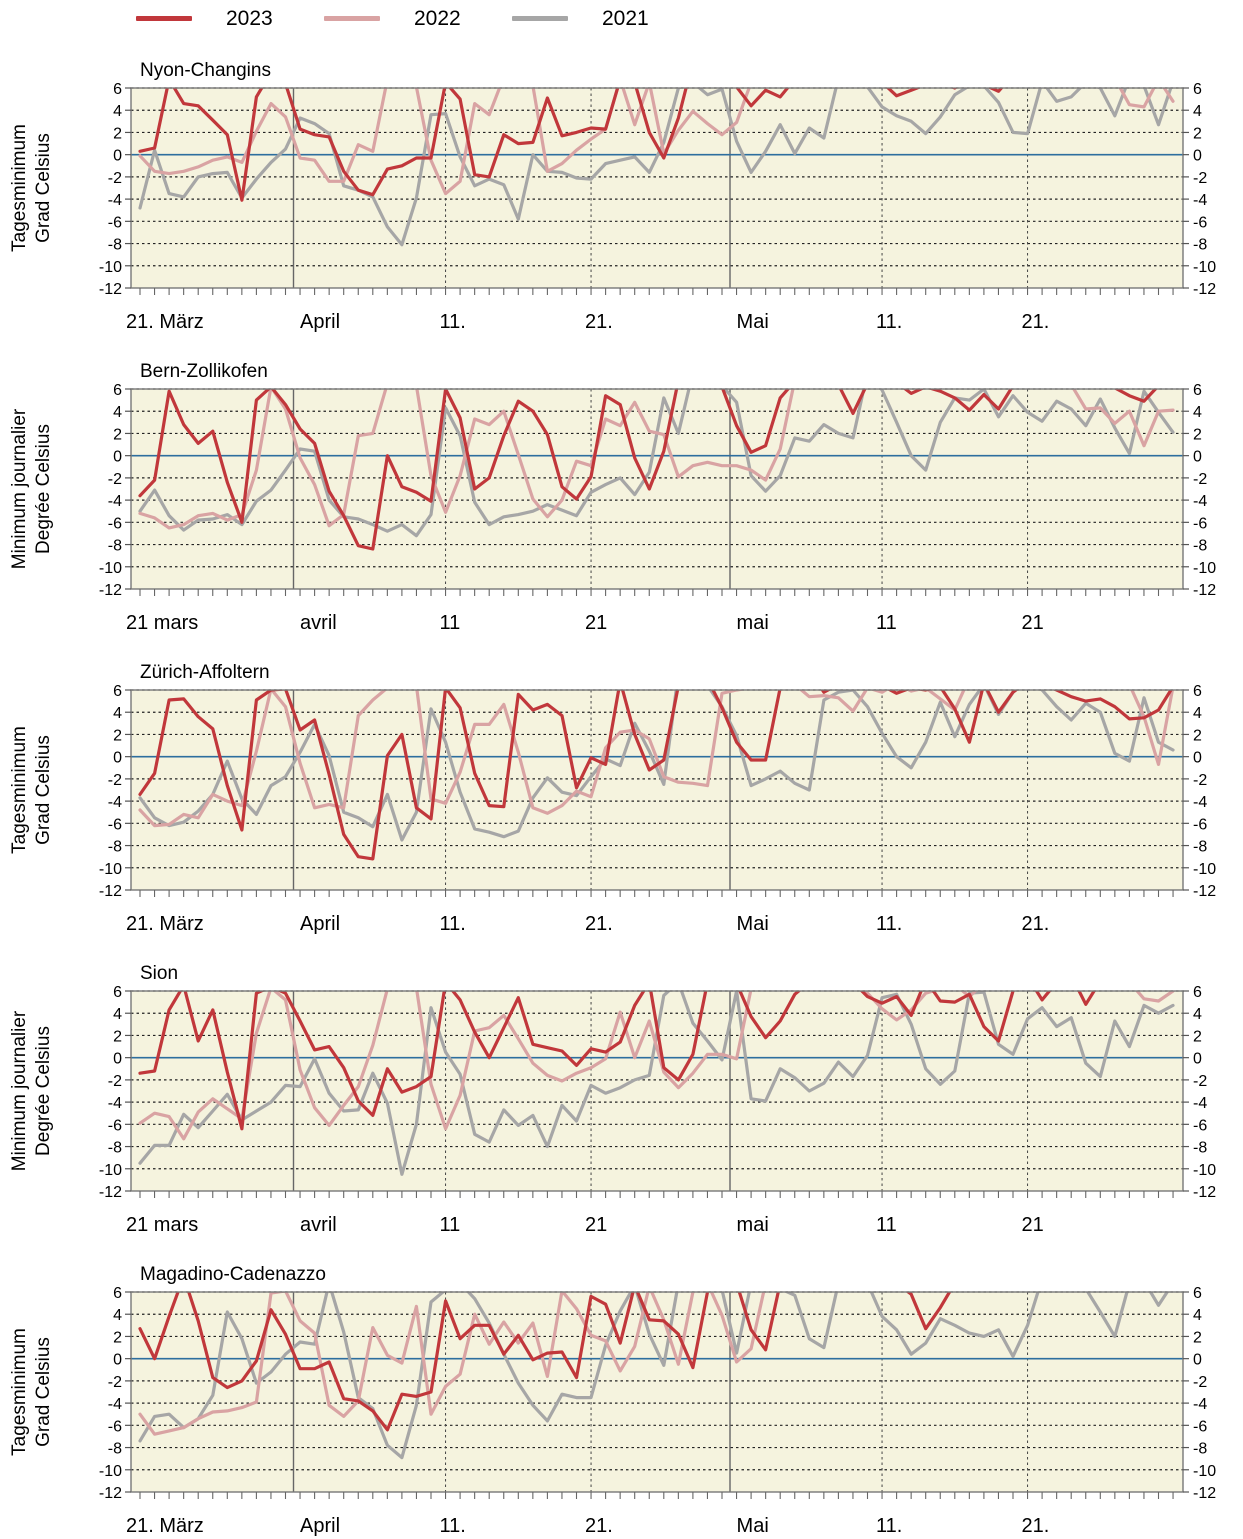  I want to click on panel-title: Nyon-Changins, so click(205, 70).